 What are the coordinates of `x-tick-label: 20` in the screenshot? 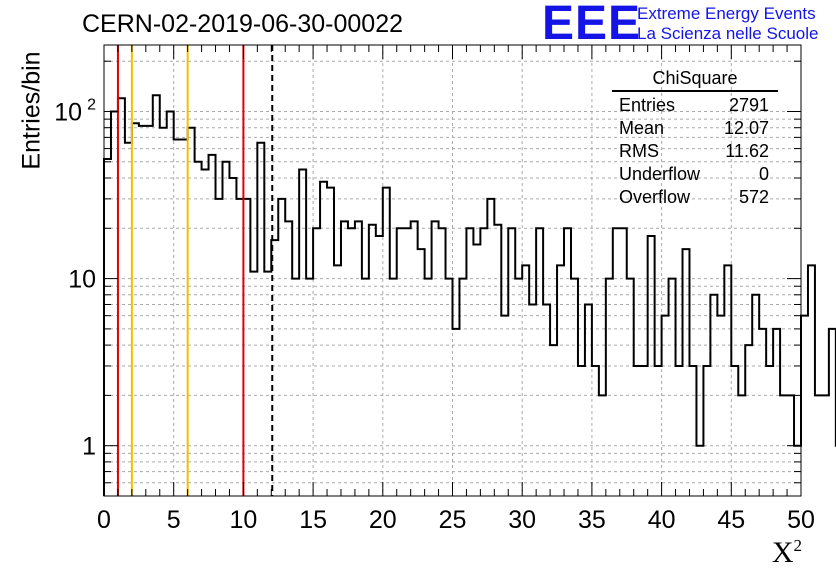 It's located at (383, 520).